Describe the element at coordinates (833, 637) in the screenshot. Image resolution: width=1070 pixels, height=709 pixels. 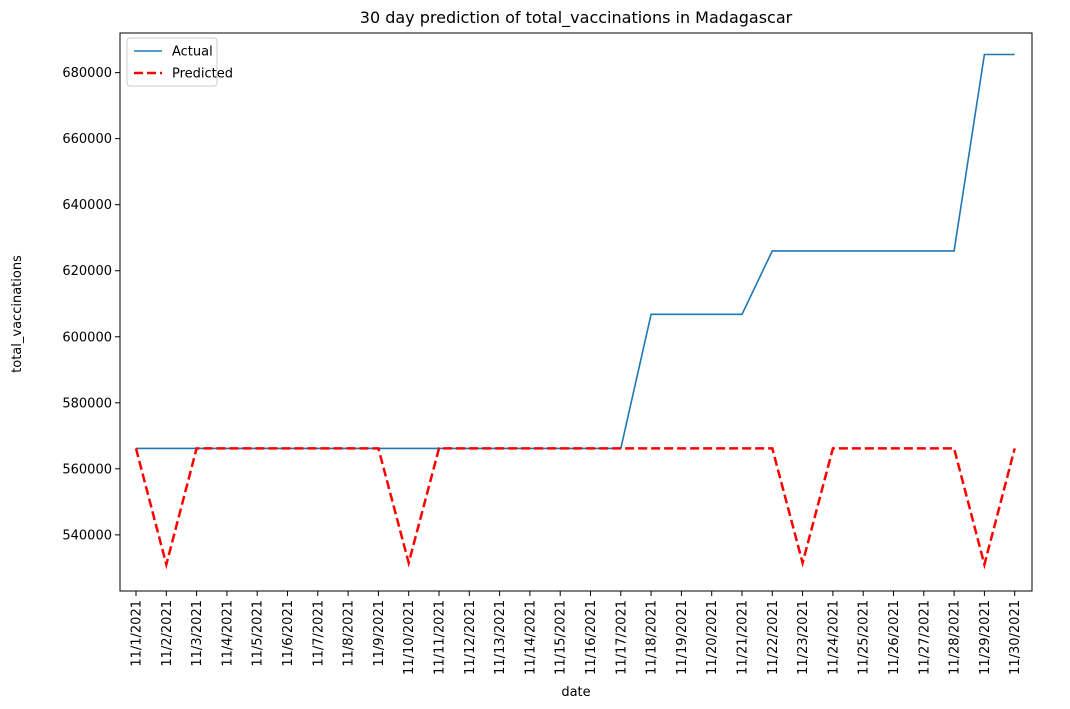
I see `x-tick-label: 11/24/2021` at that location.